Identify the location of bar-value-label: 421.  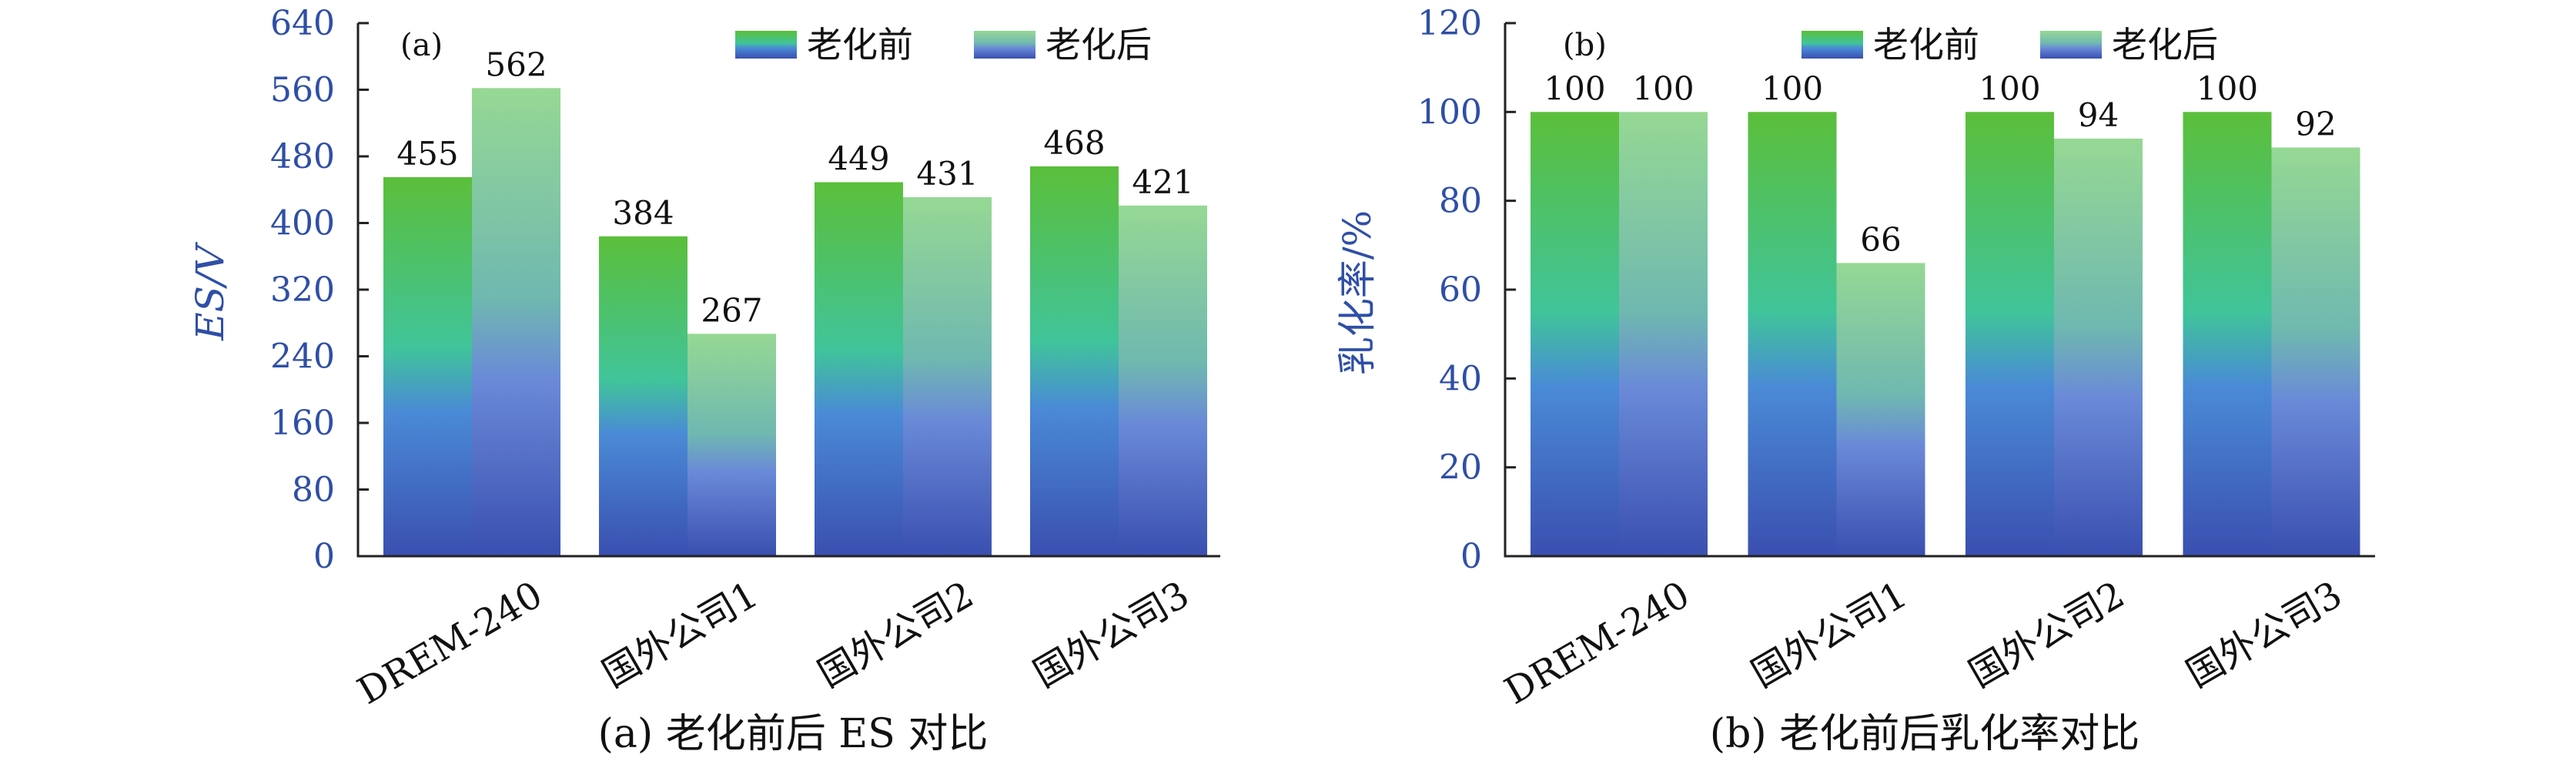
(1163, 182).